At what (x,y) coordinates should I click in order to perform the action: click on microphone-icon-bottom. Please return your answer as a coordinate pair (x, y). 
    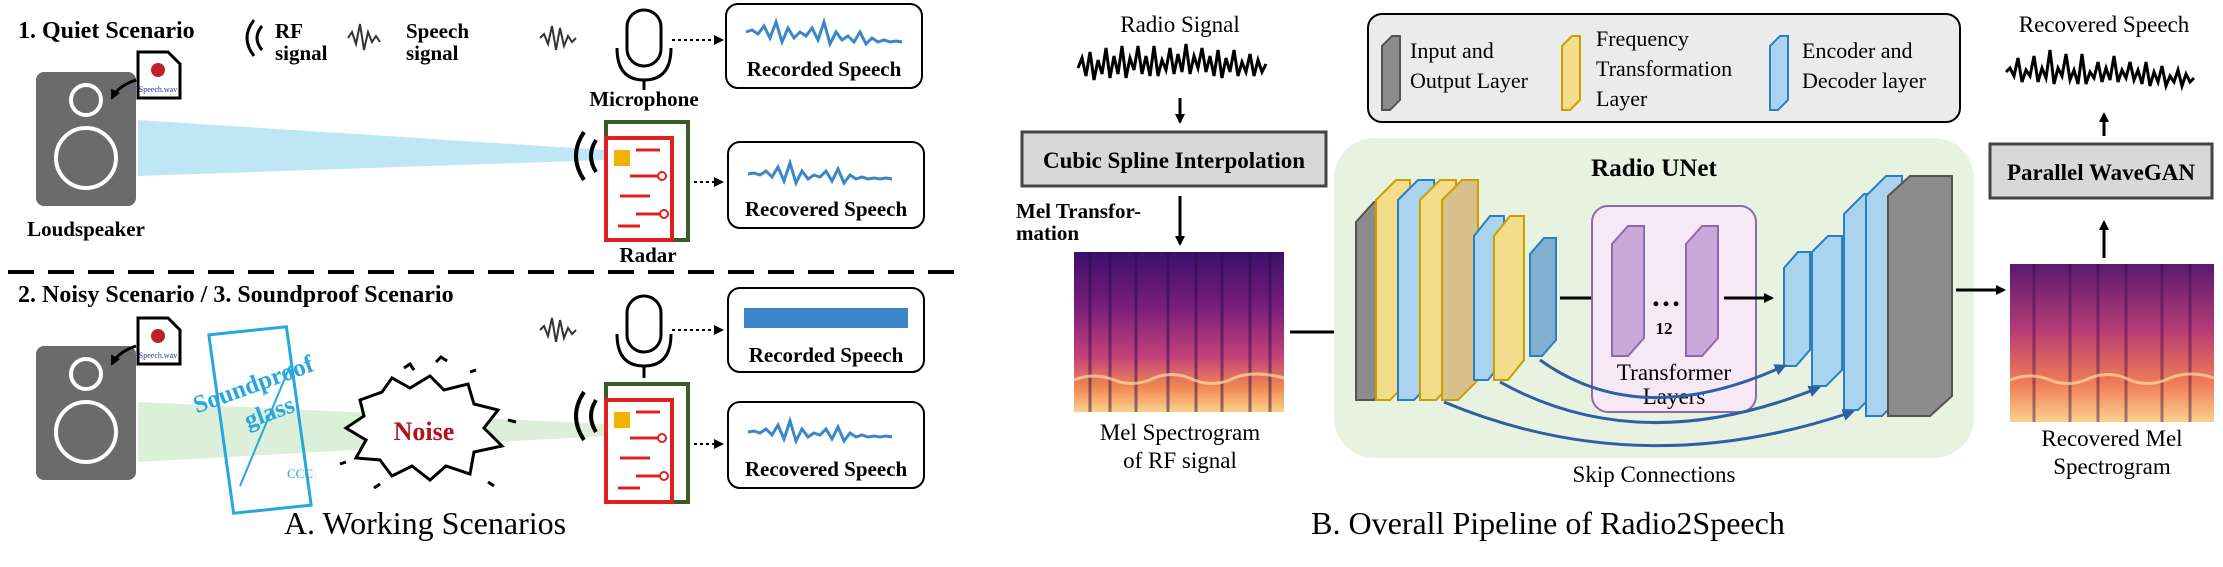
    Looking at the image, I should click on (644, 336).